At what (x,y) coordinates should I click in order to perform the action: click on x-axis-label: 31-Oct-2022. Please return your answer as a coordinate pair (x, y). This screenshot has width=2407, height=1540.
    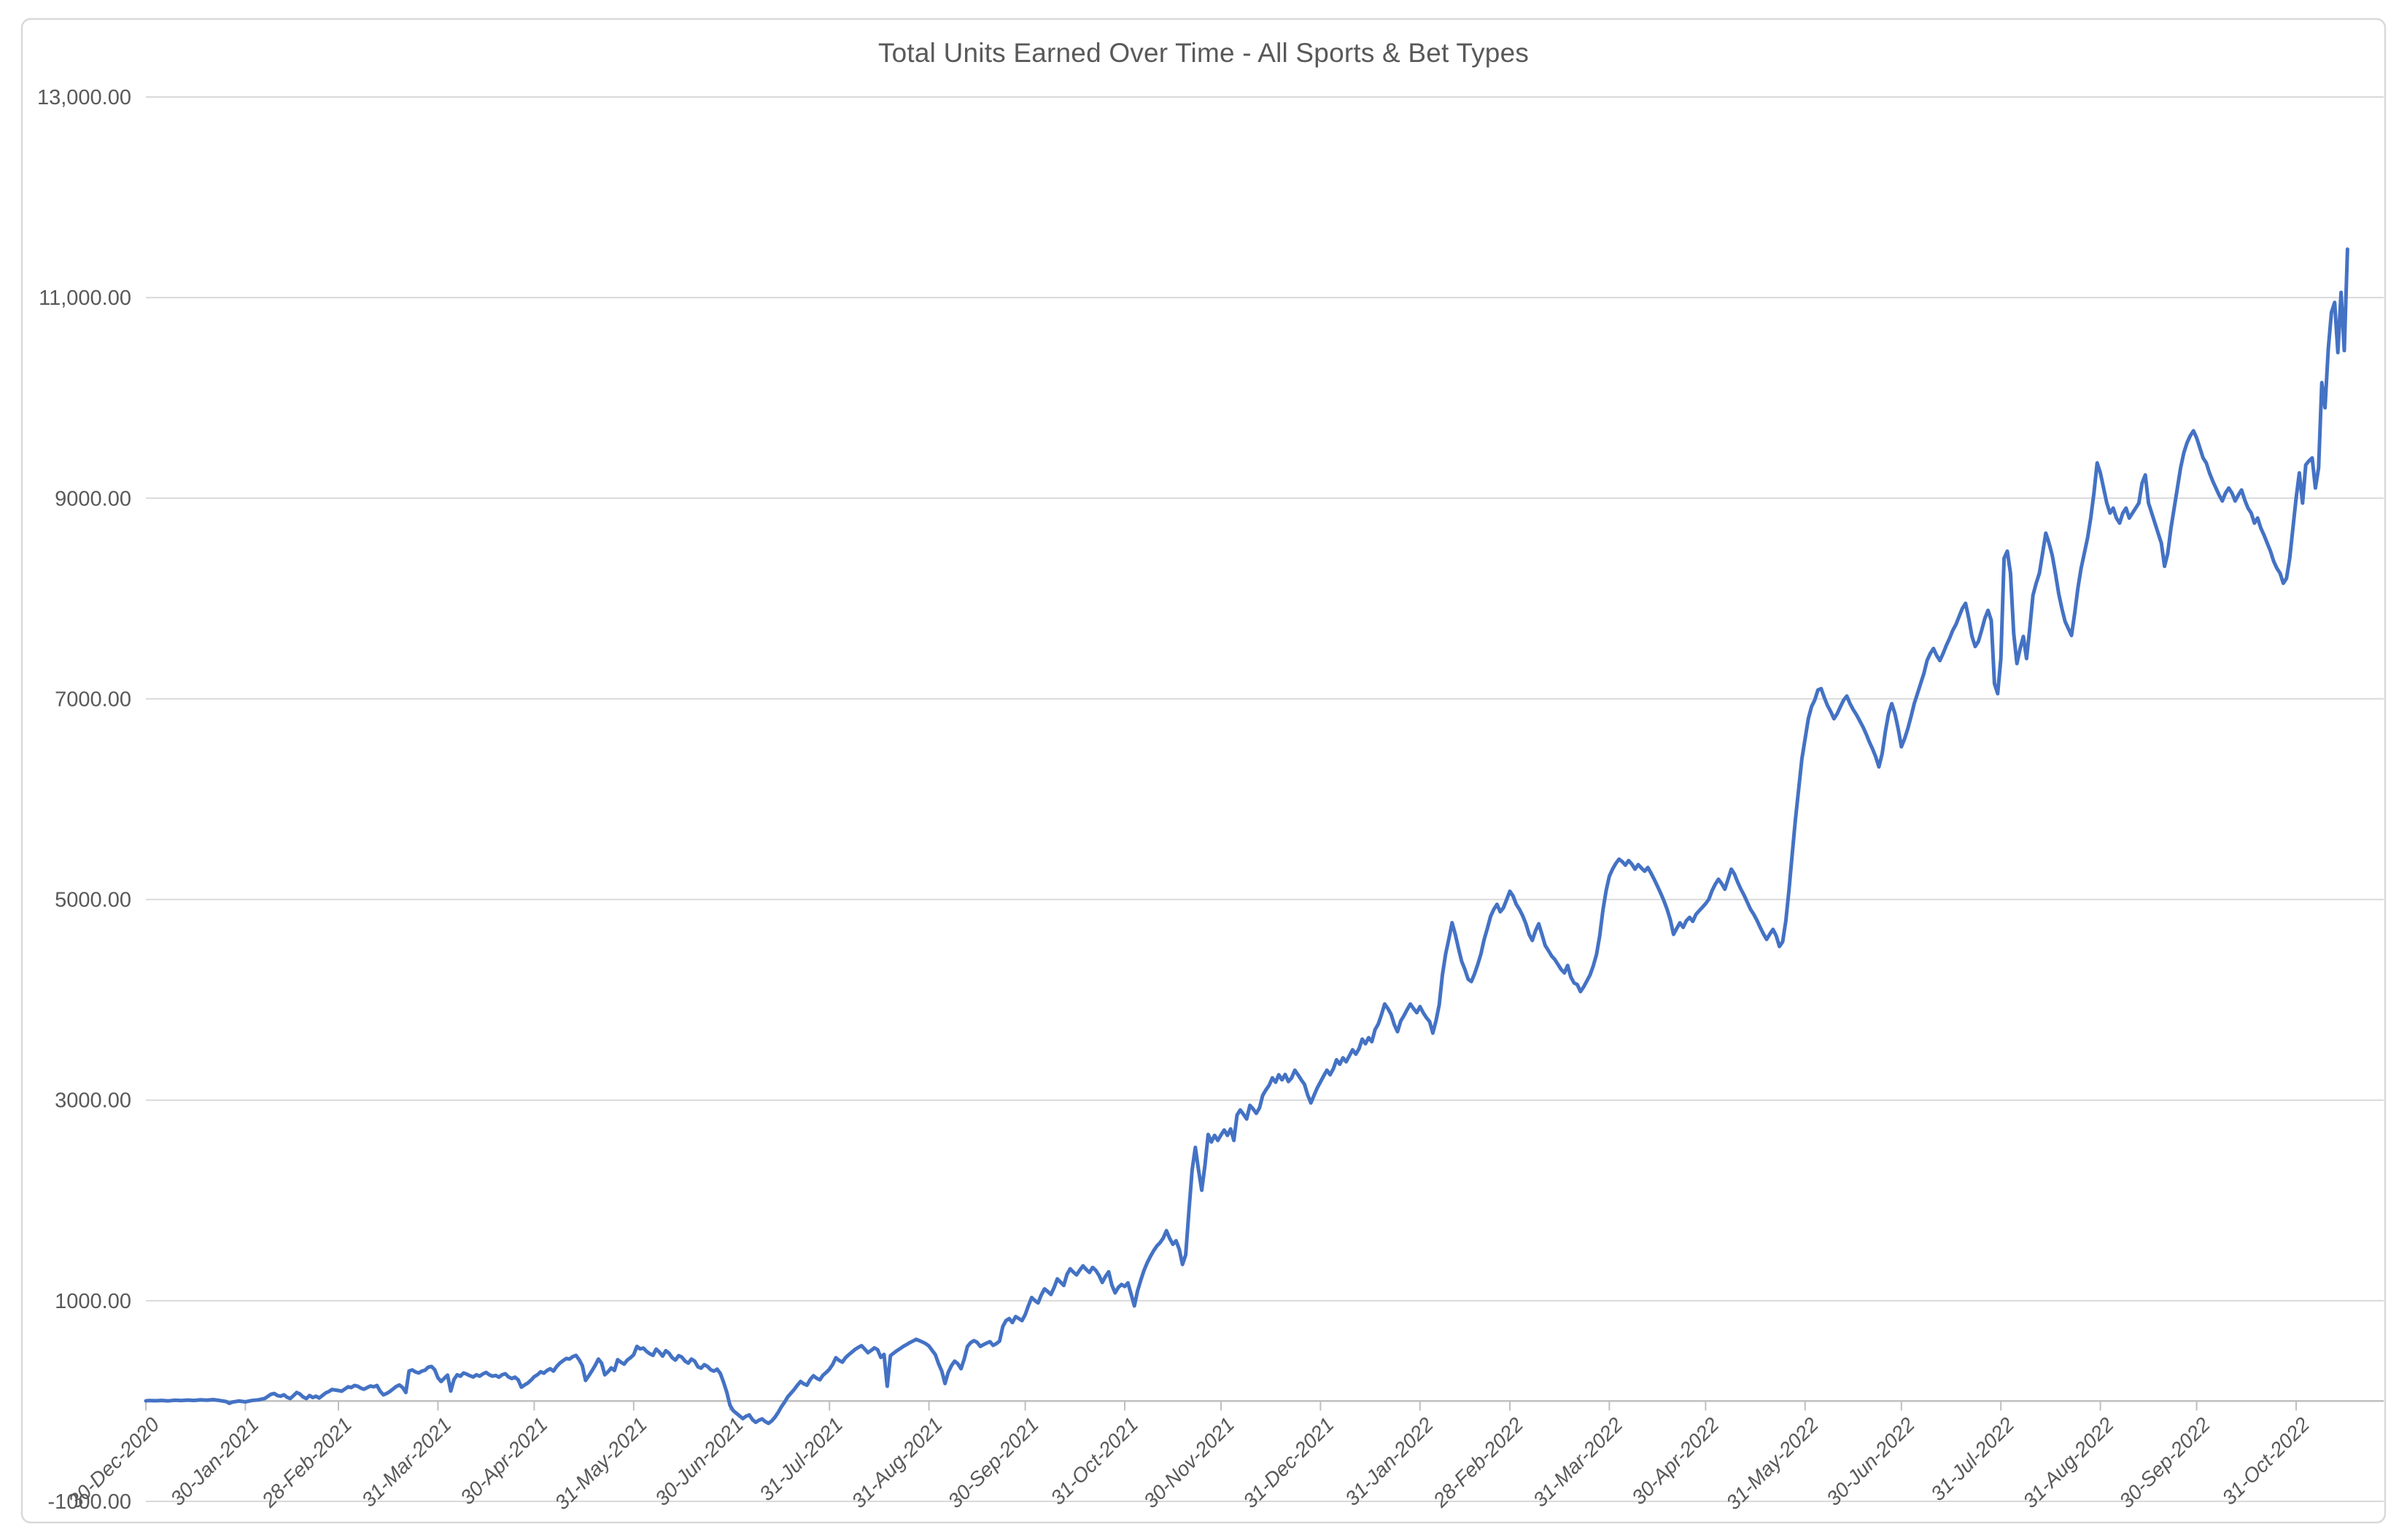
    Looking at the image, I should click on (2265, 1460).